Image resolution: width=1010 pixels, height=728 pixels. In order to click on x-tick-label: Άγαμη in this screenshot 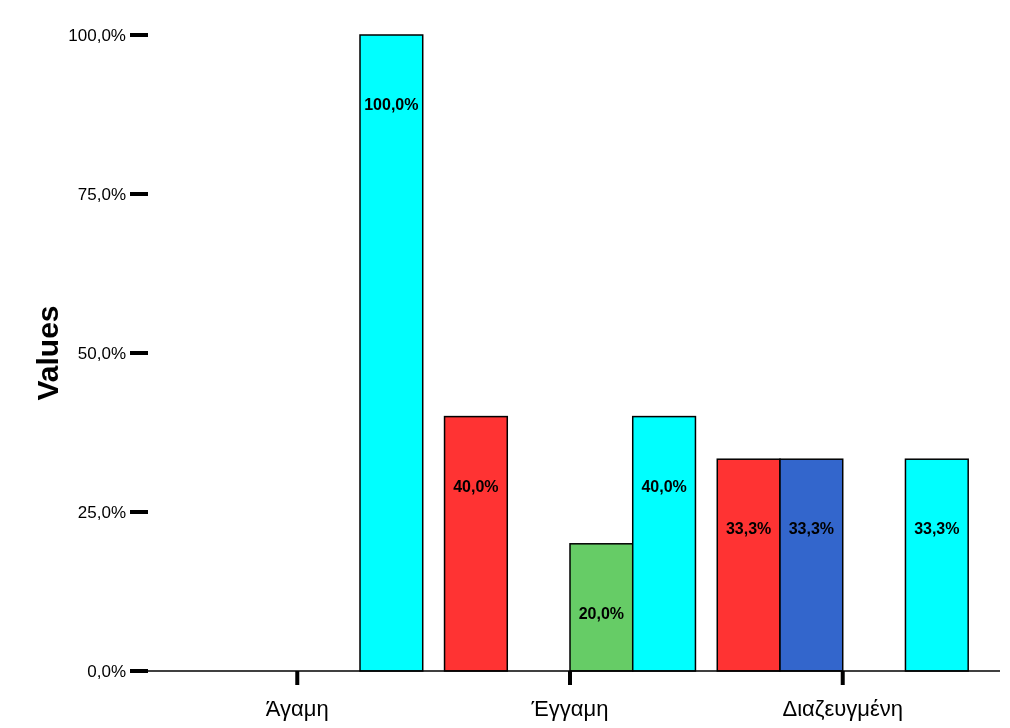, I will do `click(297, 708)`.